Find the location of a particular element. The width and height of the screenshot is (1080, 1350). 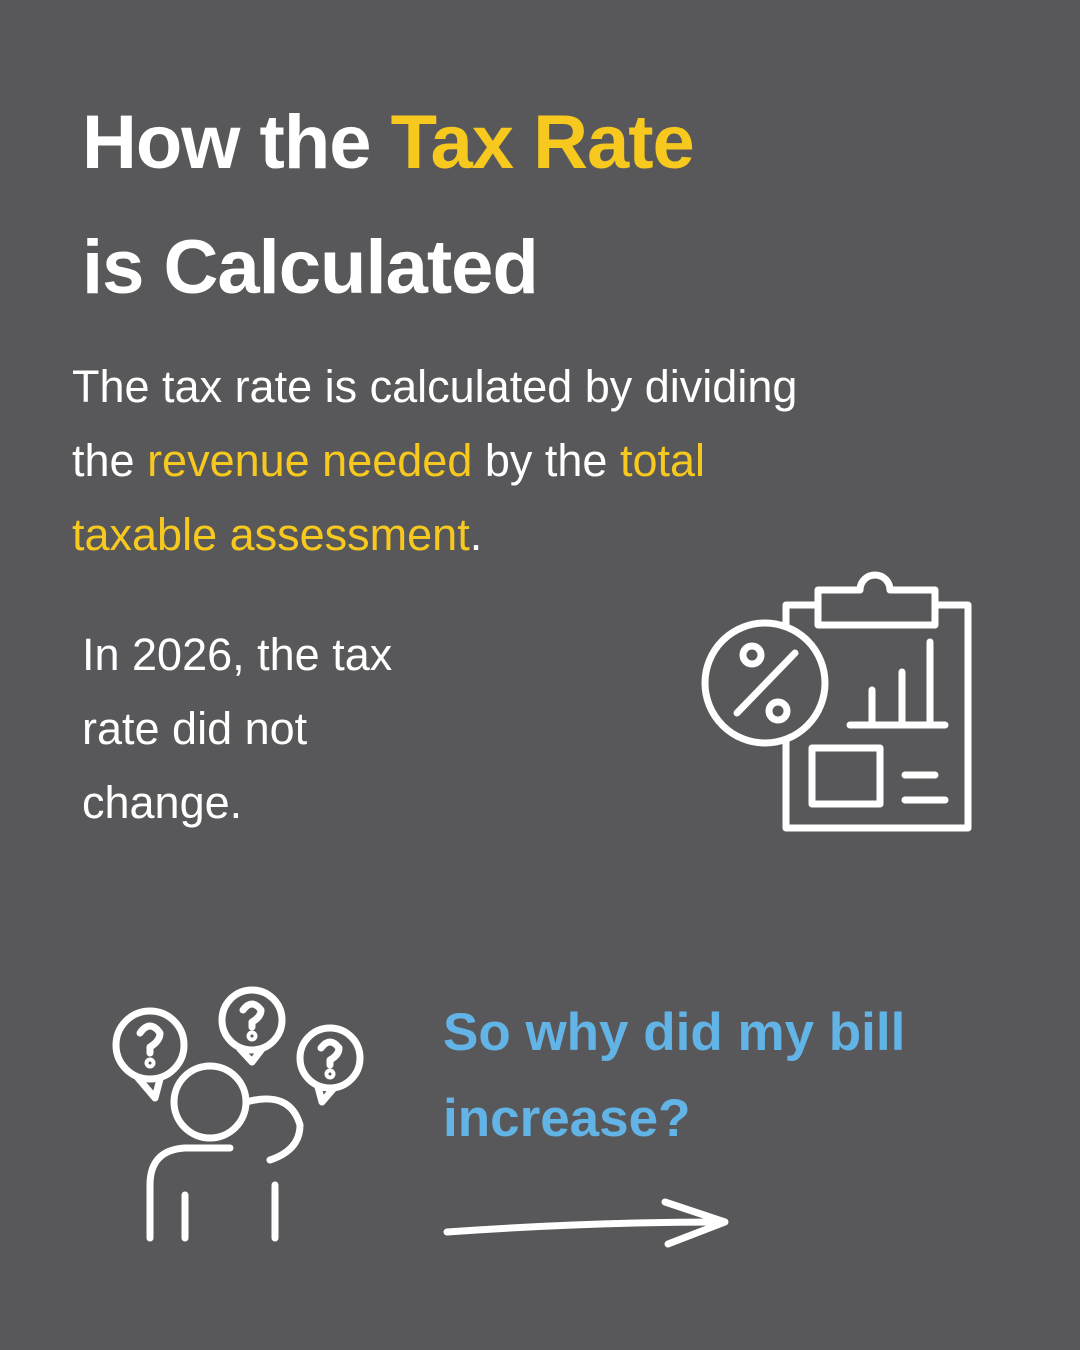

text-line: So why did my bill is located at coordinates (674, 1032).